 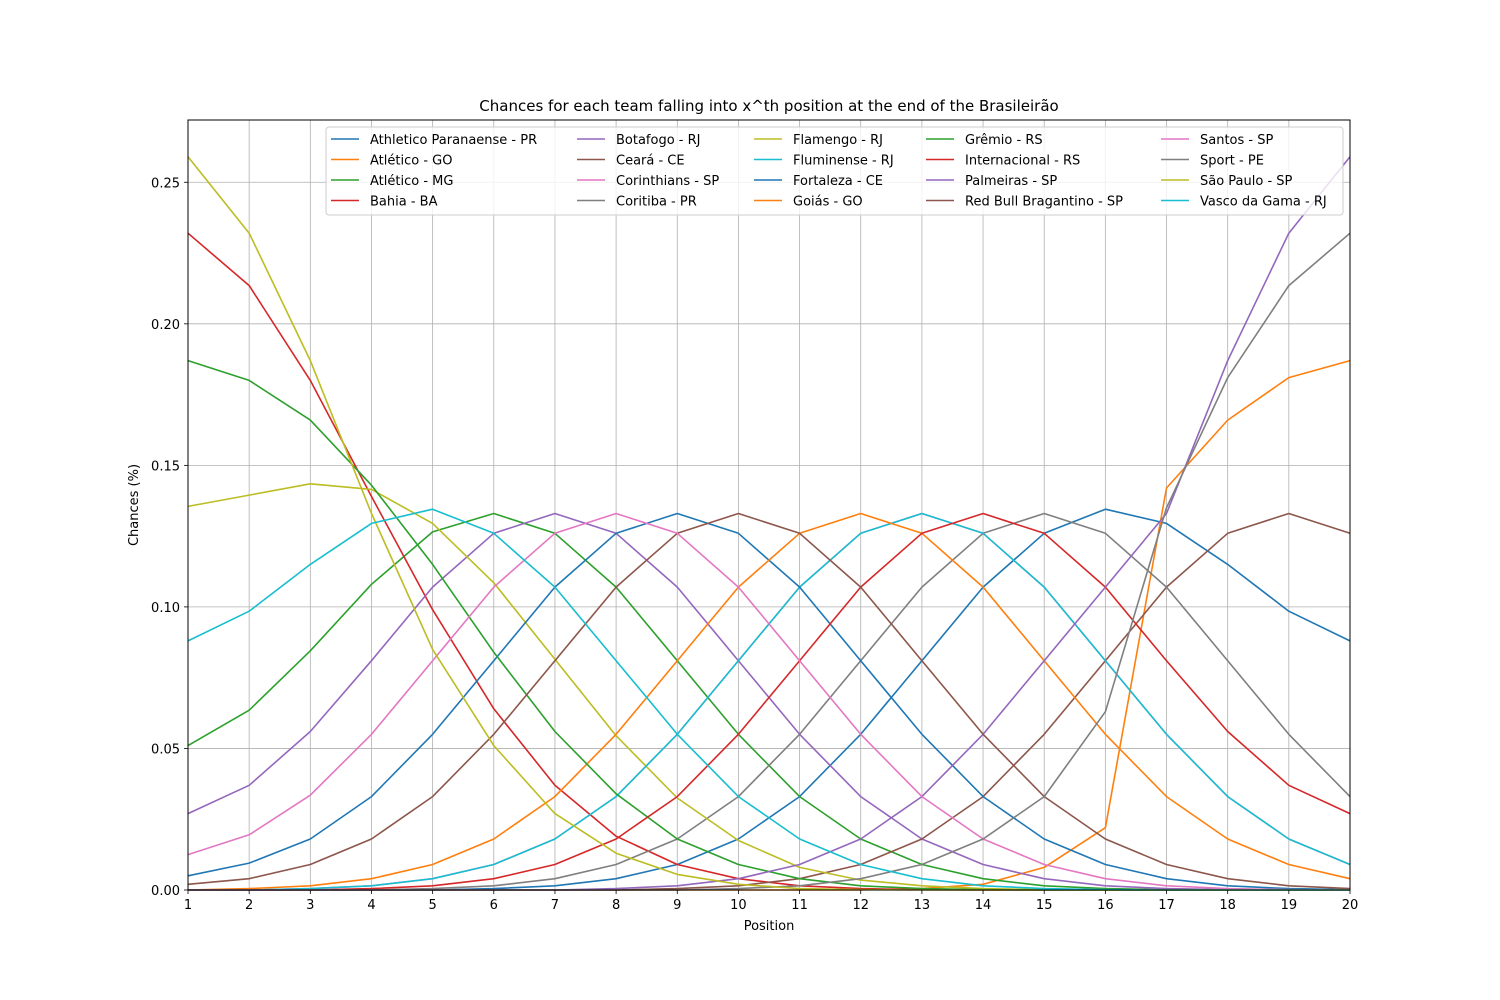 I want to click on x-axis: 1 2 3 4 5 6 7 8 9 10 11 12 13 14 15 16 17 18 19 20, so click(x=771, y=901).